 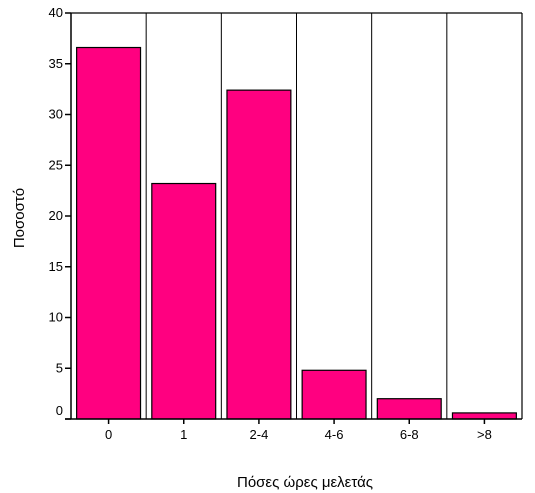 What do you see at coordinates (56, 266) in the screenshot?
I see `y-tick-label: 15` at bounding box center [56, 266].